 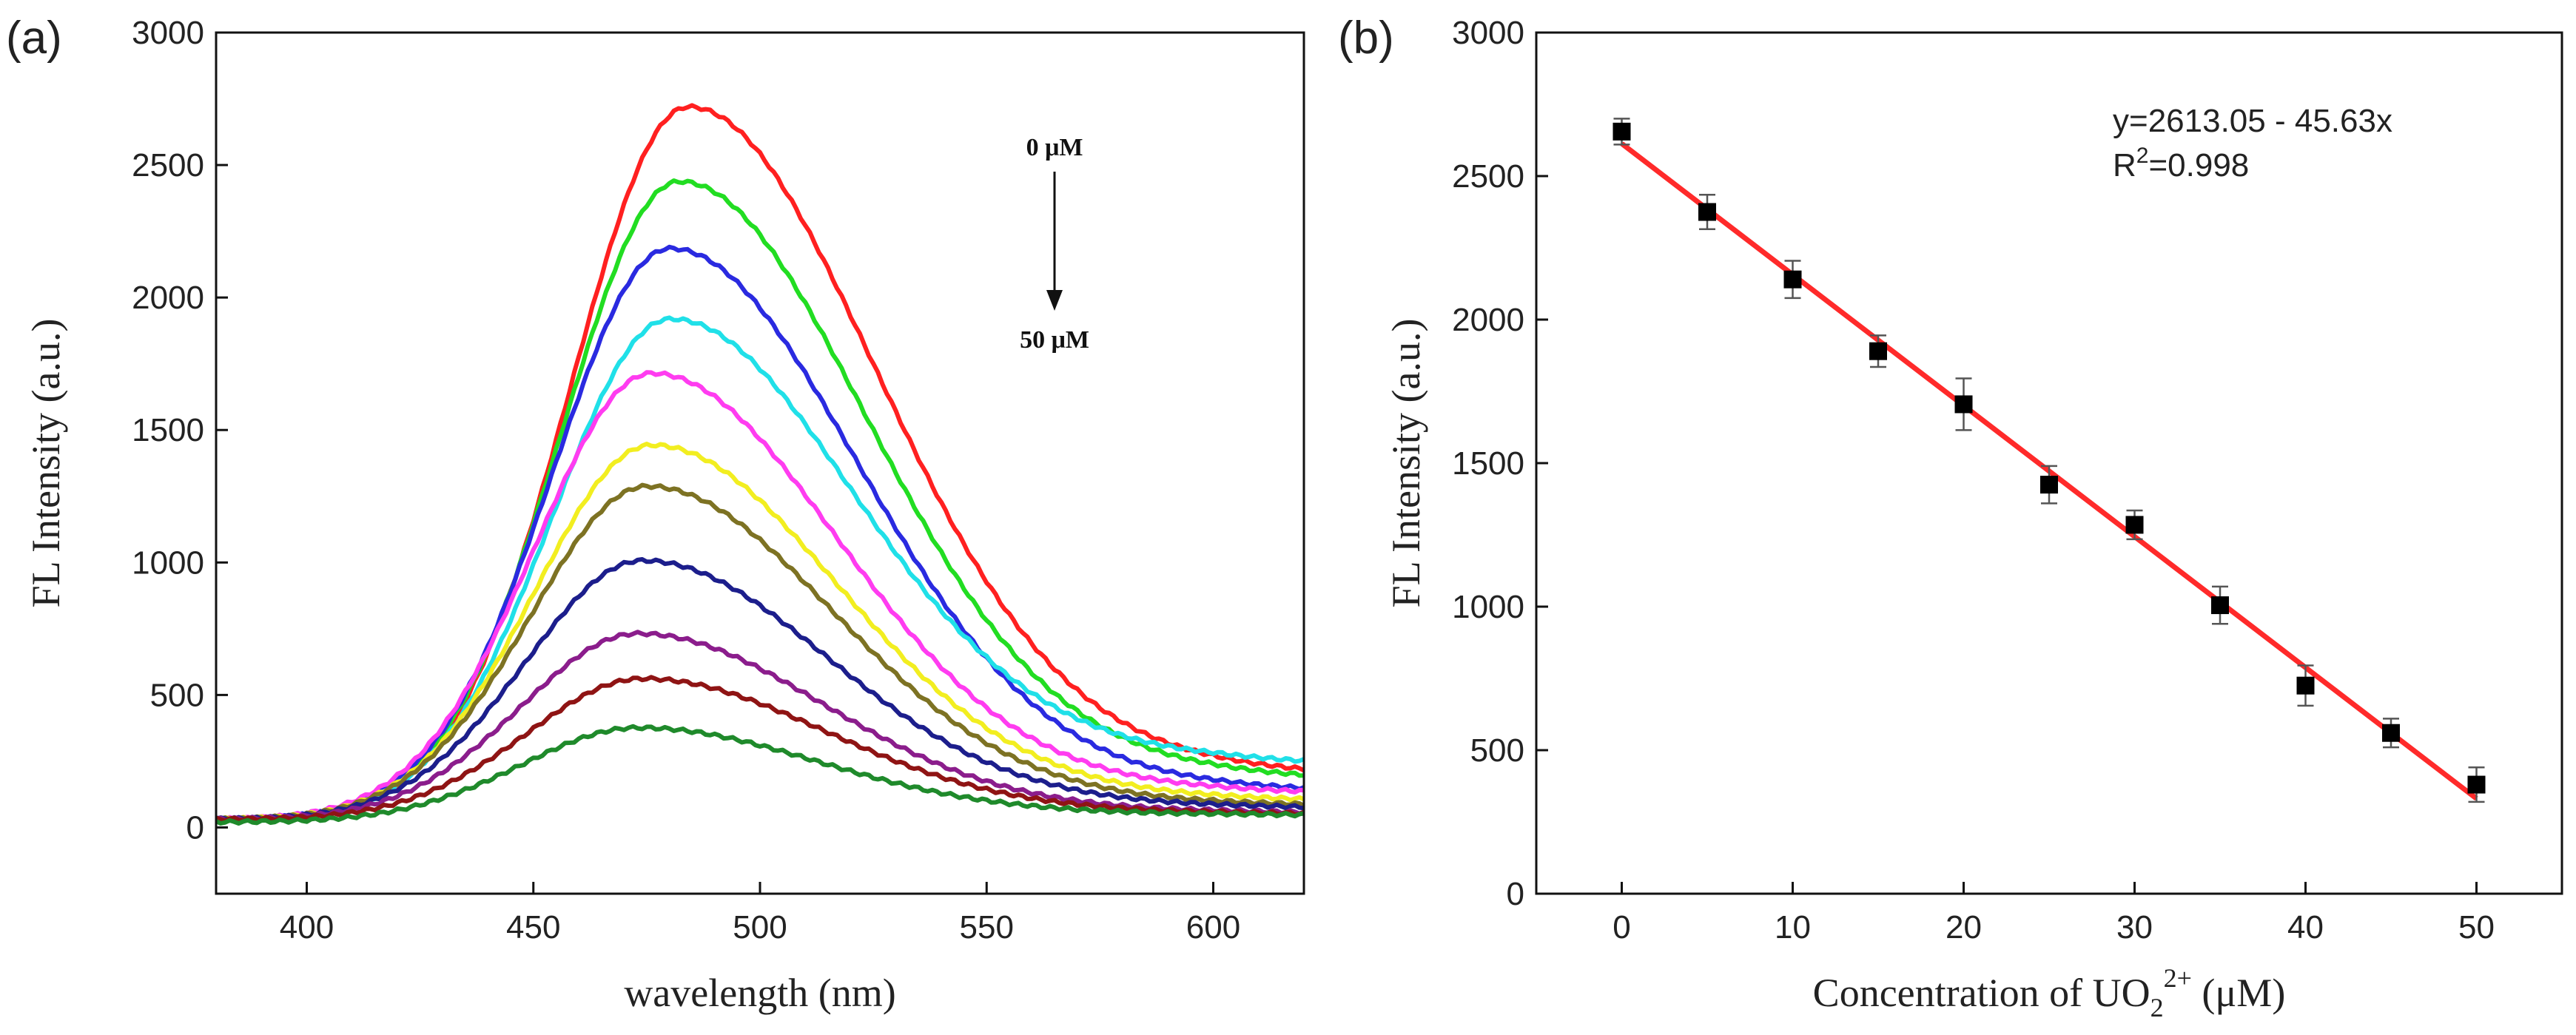 What do you see at coordinates (1488, 607) in the screenshot?
I see `b-y-tick-label: 1000` at bounding box center [1488, 607].